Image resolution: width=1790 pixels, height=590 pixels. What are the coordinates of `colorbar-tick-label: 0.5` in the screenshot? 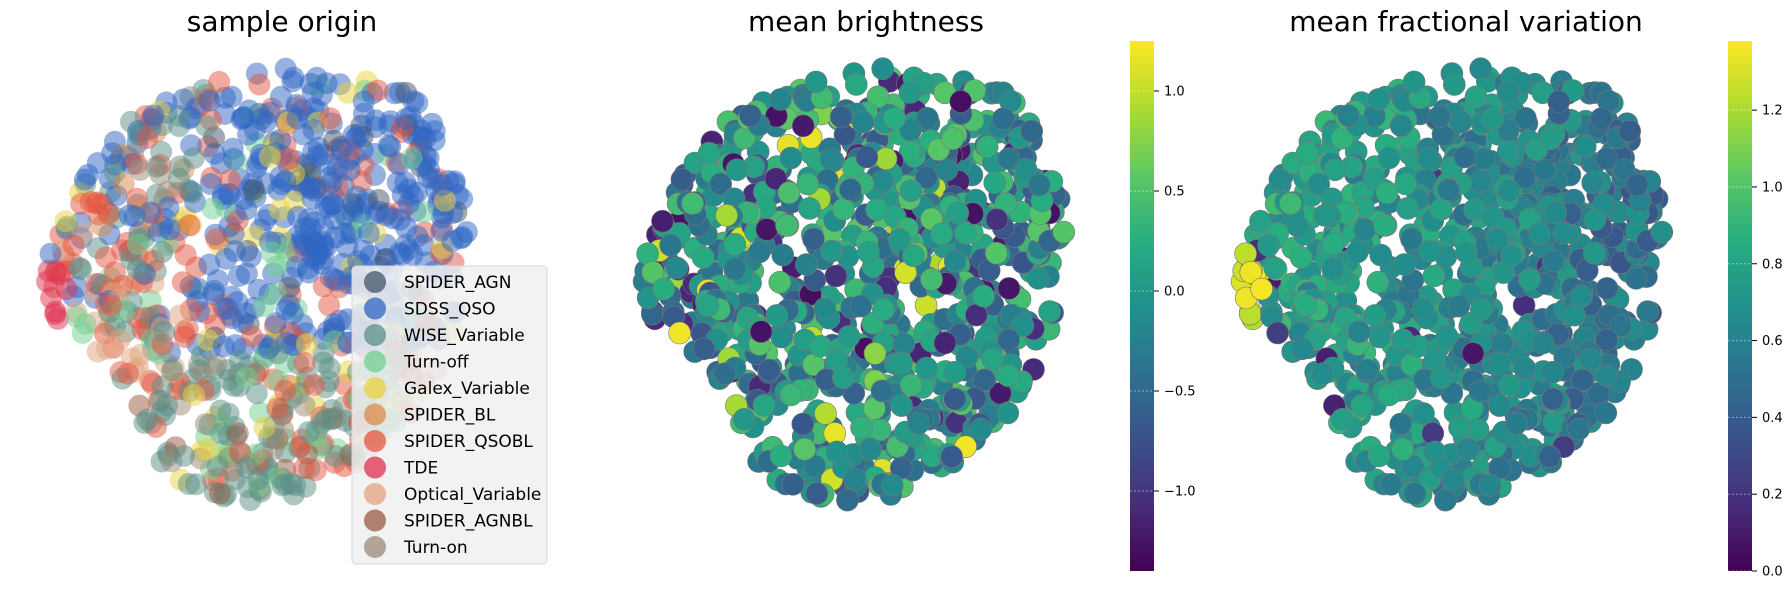 It's located at (1174, 192).